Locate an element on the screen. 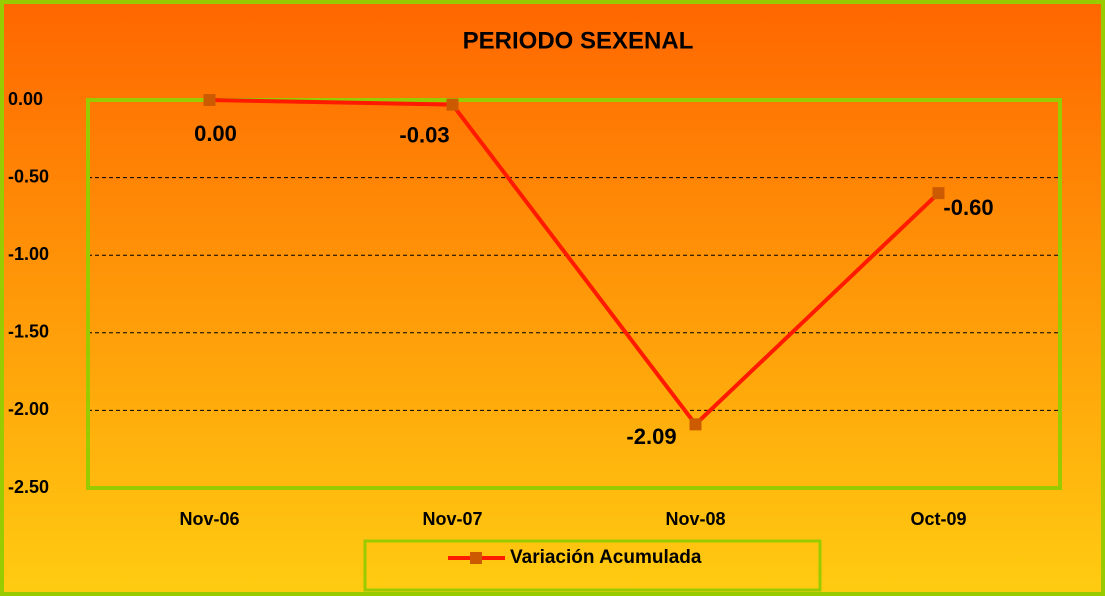  legend-label: Variación Acumulada is located at coordinates (606, 557).